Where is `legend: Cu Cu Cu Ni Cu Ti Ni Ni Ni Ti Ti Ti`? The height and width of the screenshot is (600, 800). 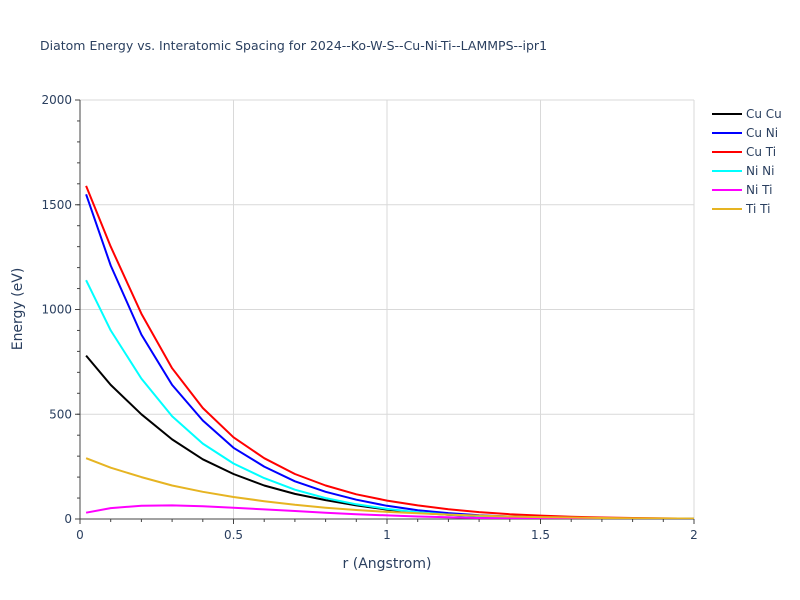
legend: Cu Cu Cu Ni Cu Ti Ni Ni Ni Ti Ti Ti is located at coordinates (747, 161).